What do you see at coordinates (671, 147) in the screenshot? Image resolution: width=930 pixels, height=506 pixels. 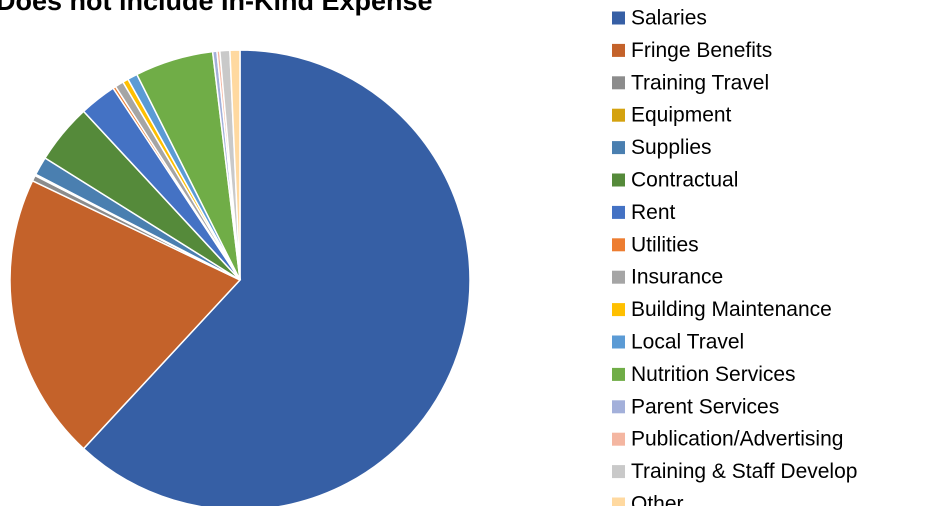 I see `legend-label: Supplies` at bounding box center [671, 147].